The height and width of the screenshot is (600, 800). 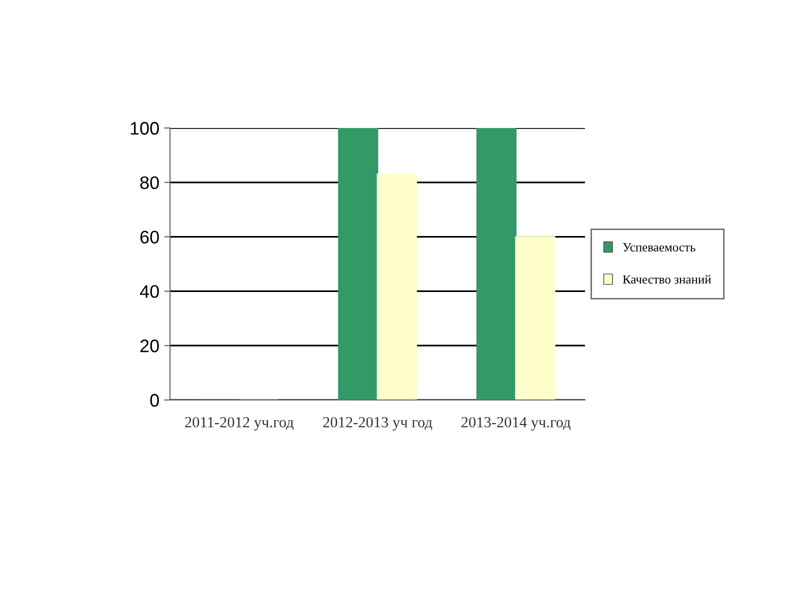 I want to click on x-tick-label: 2013-2014 уч.год, so click(x=515, y=424).